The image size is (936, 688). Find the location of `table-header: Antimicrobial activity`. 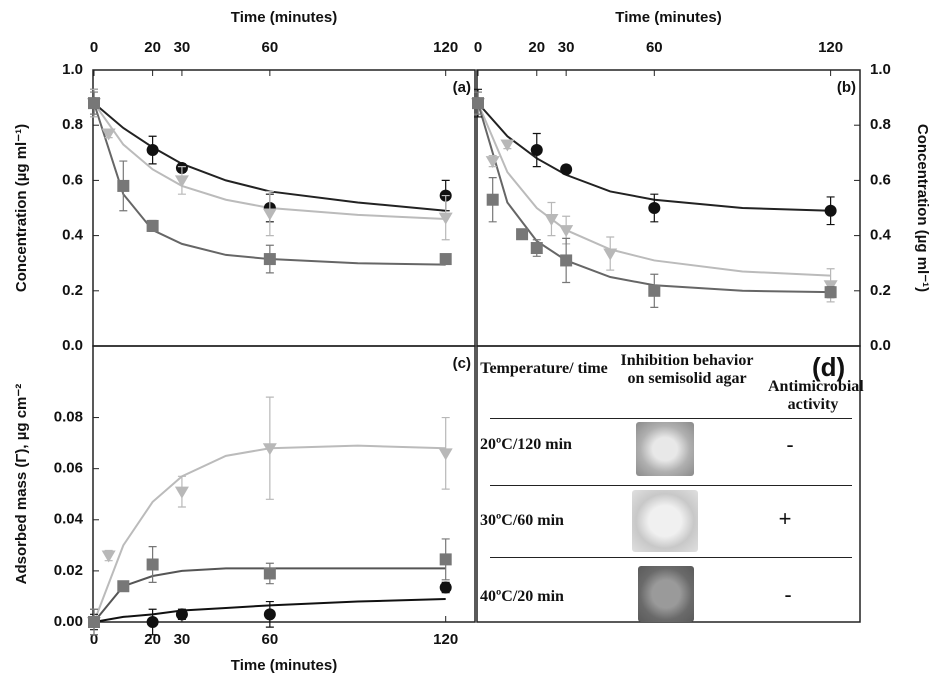

table-header: Antimicrobial activity is located at coordinates (816, 395).